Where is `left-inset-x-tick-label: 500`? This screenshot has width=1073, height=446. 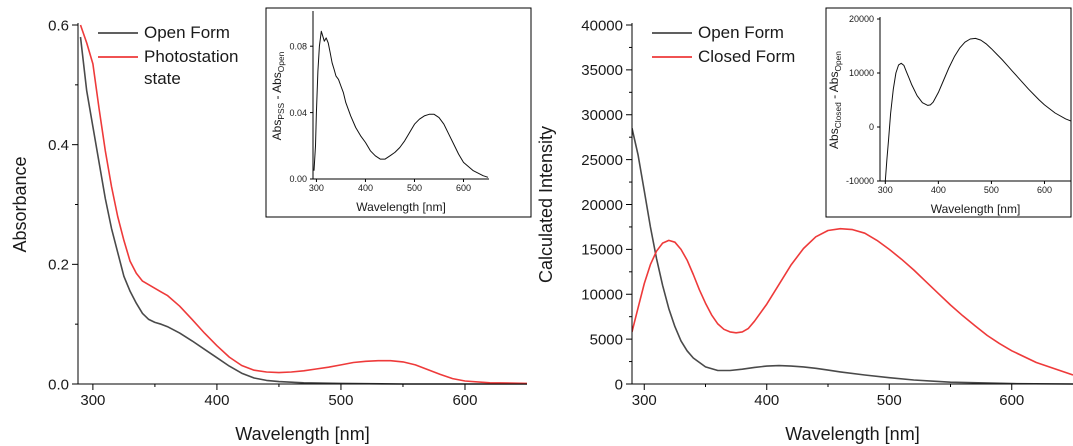
left-inset-x-tick-label: 500 is located at coordinates (414, 188).